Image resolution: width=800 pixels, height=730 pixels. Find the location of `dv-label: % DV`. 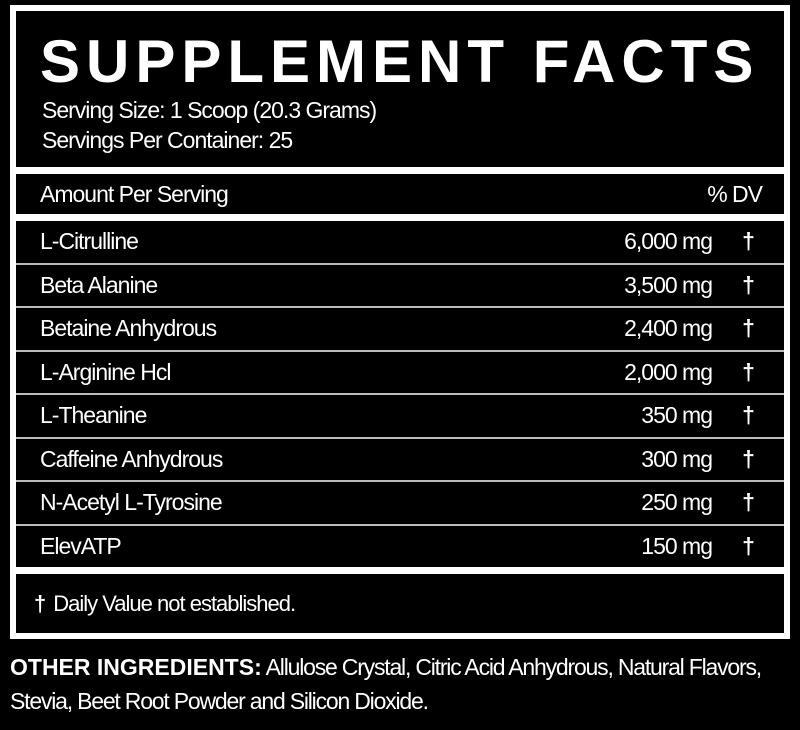

dv-label: % DV is located at coordinates (735, 193).